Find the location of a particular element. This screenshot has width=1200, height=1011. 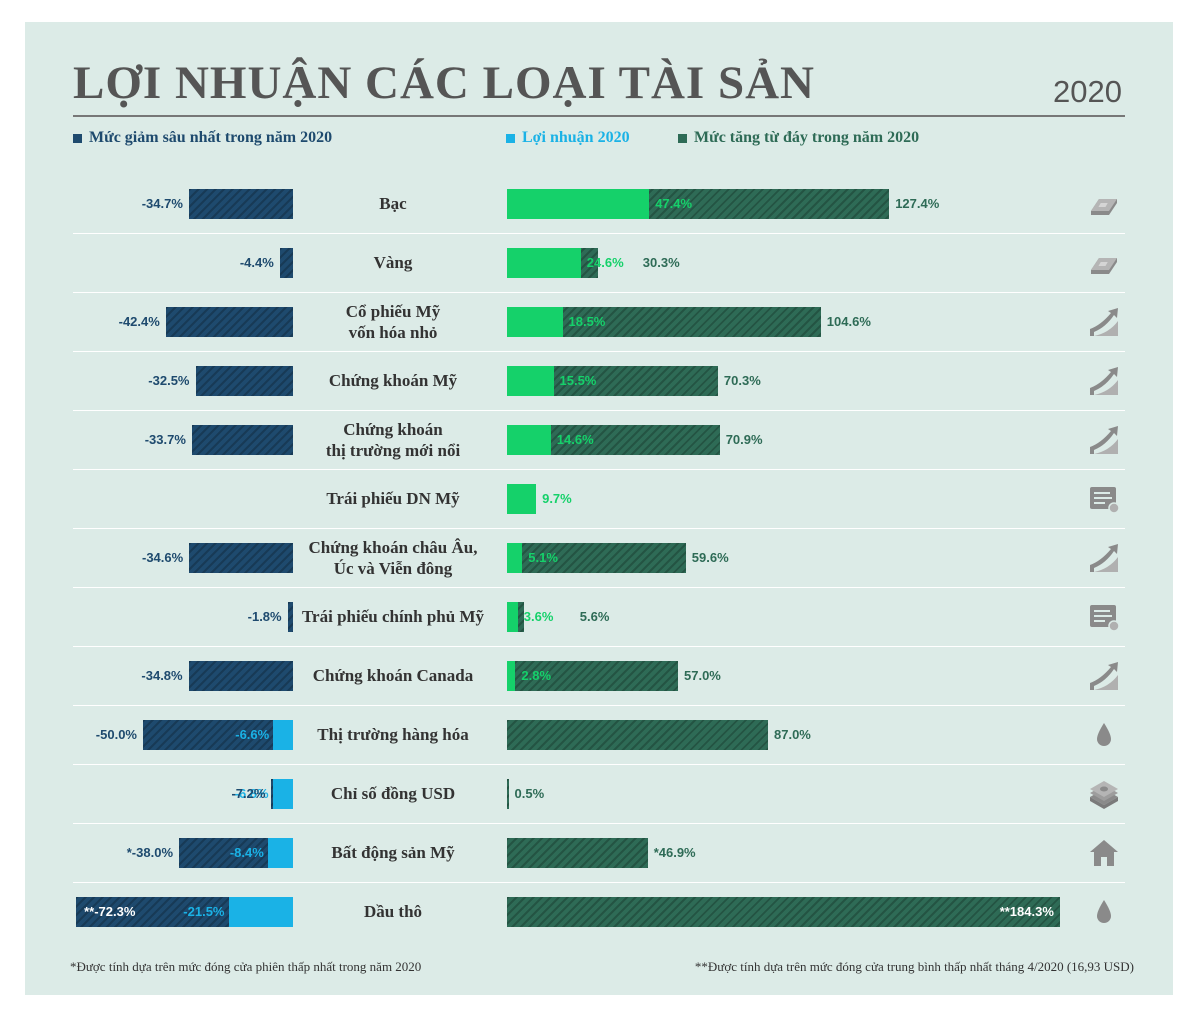

title-divider is located at coordinates (599, 116).